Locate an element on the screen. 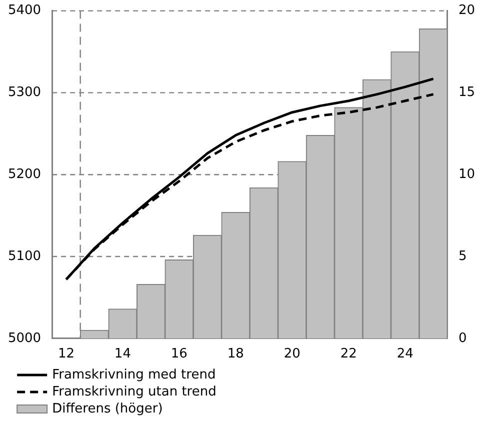 The width and height of the screenshot is (488, 427). y-tick-label: 5300 is located at coordinates (25, 92).